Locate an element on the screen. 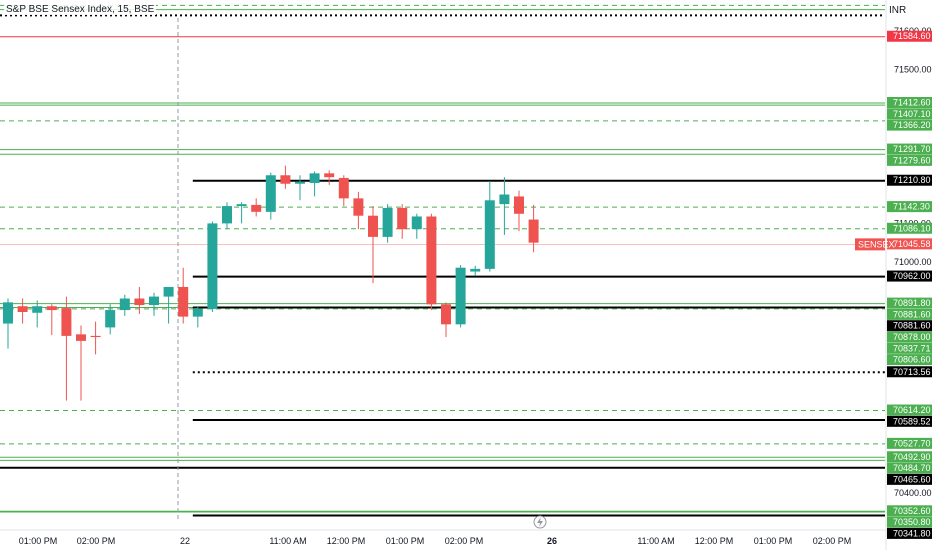 The height and width of the screenshot is (550, 932). current-price-badge-label: SENSEX is located at coordinates (876, 244).